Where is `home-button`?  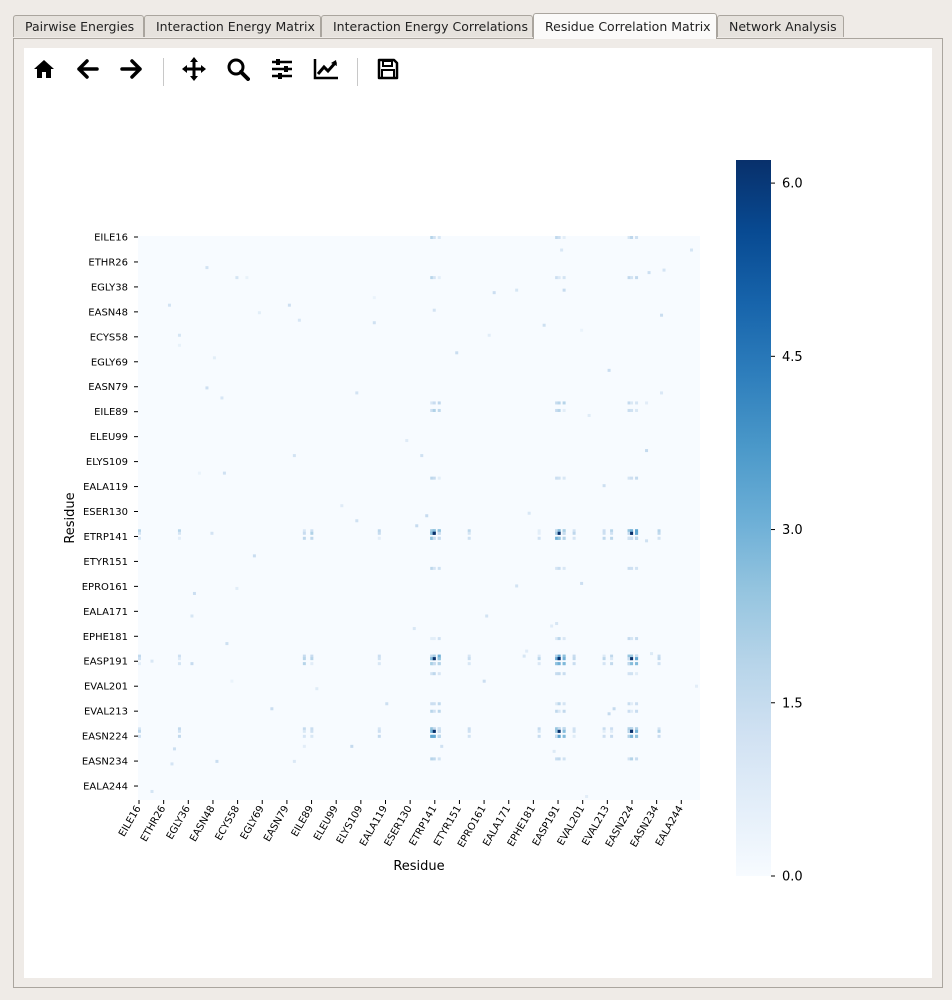 home-button is located at coordinates (44, 71).